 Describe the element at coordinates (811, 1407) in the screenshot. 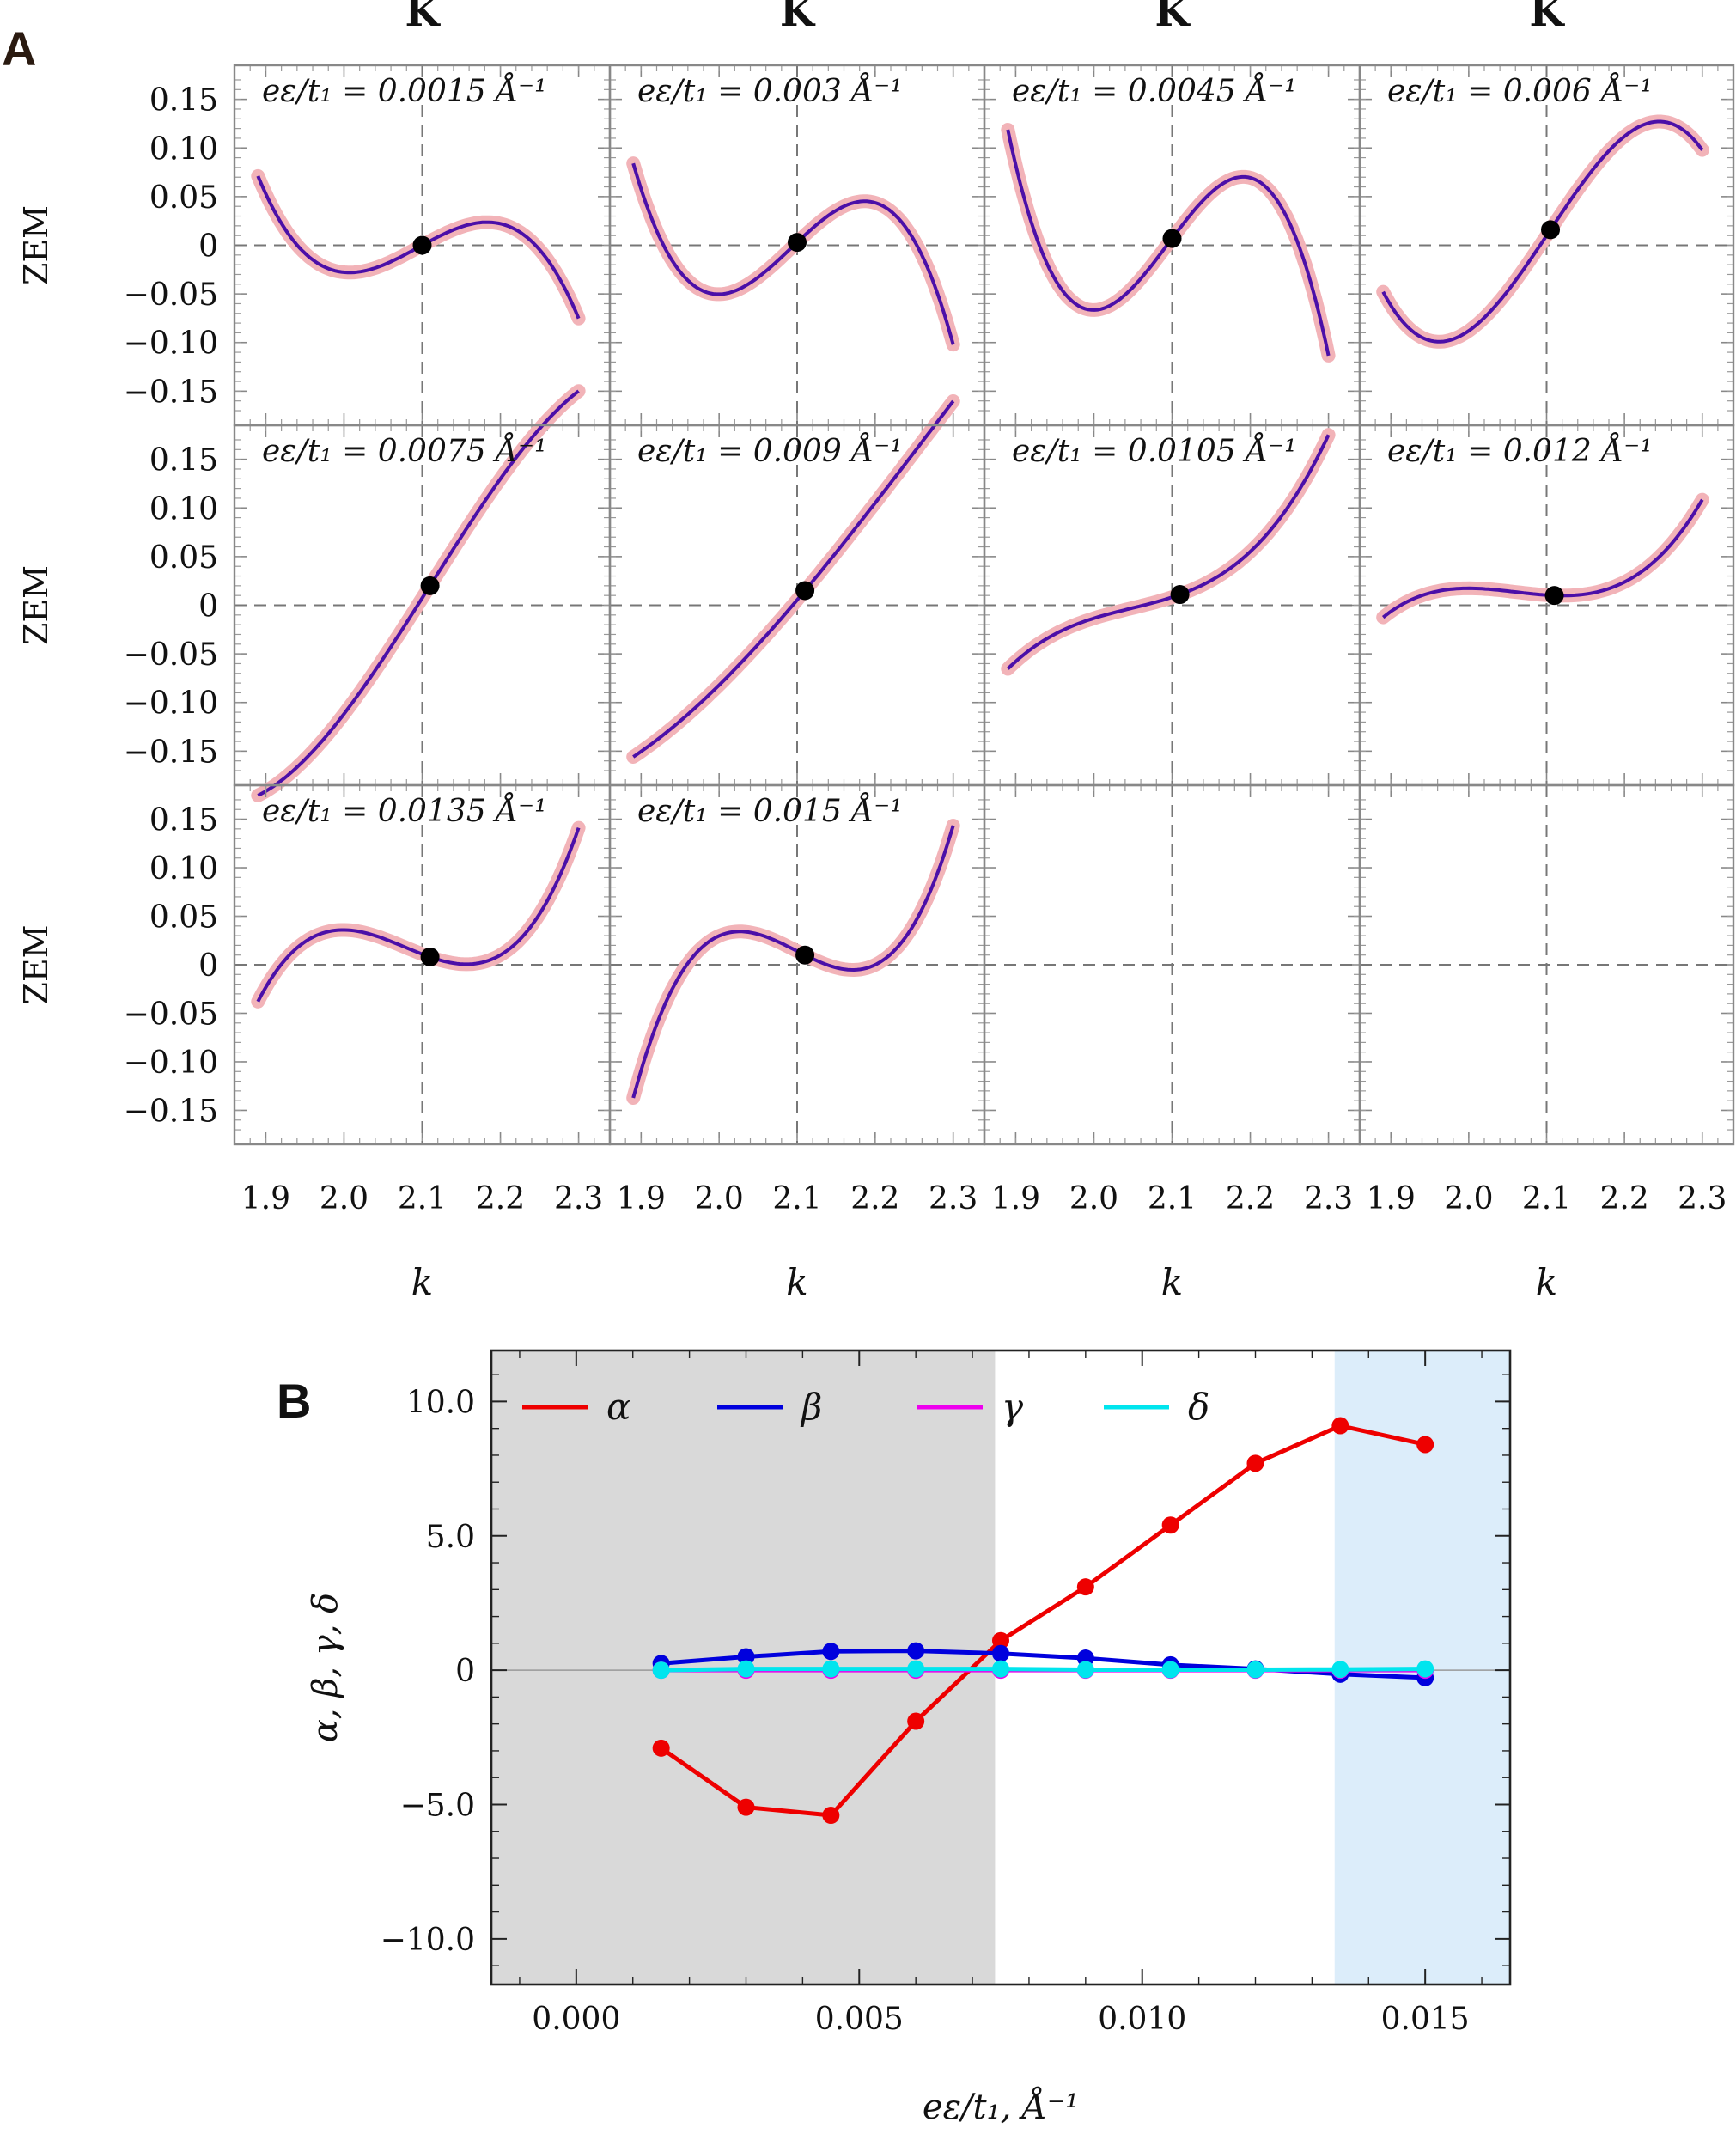

I see `legend-label: β` at that location.